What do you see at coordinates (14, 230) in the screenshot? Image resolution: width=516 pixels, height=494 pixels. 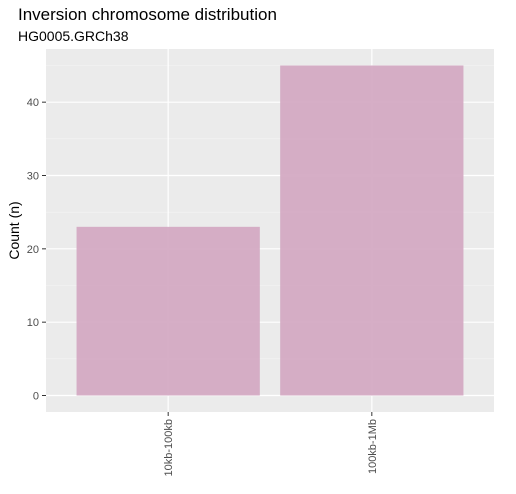 I see `y-axis-title: Count (n)` at bounding box center [14, 230].